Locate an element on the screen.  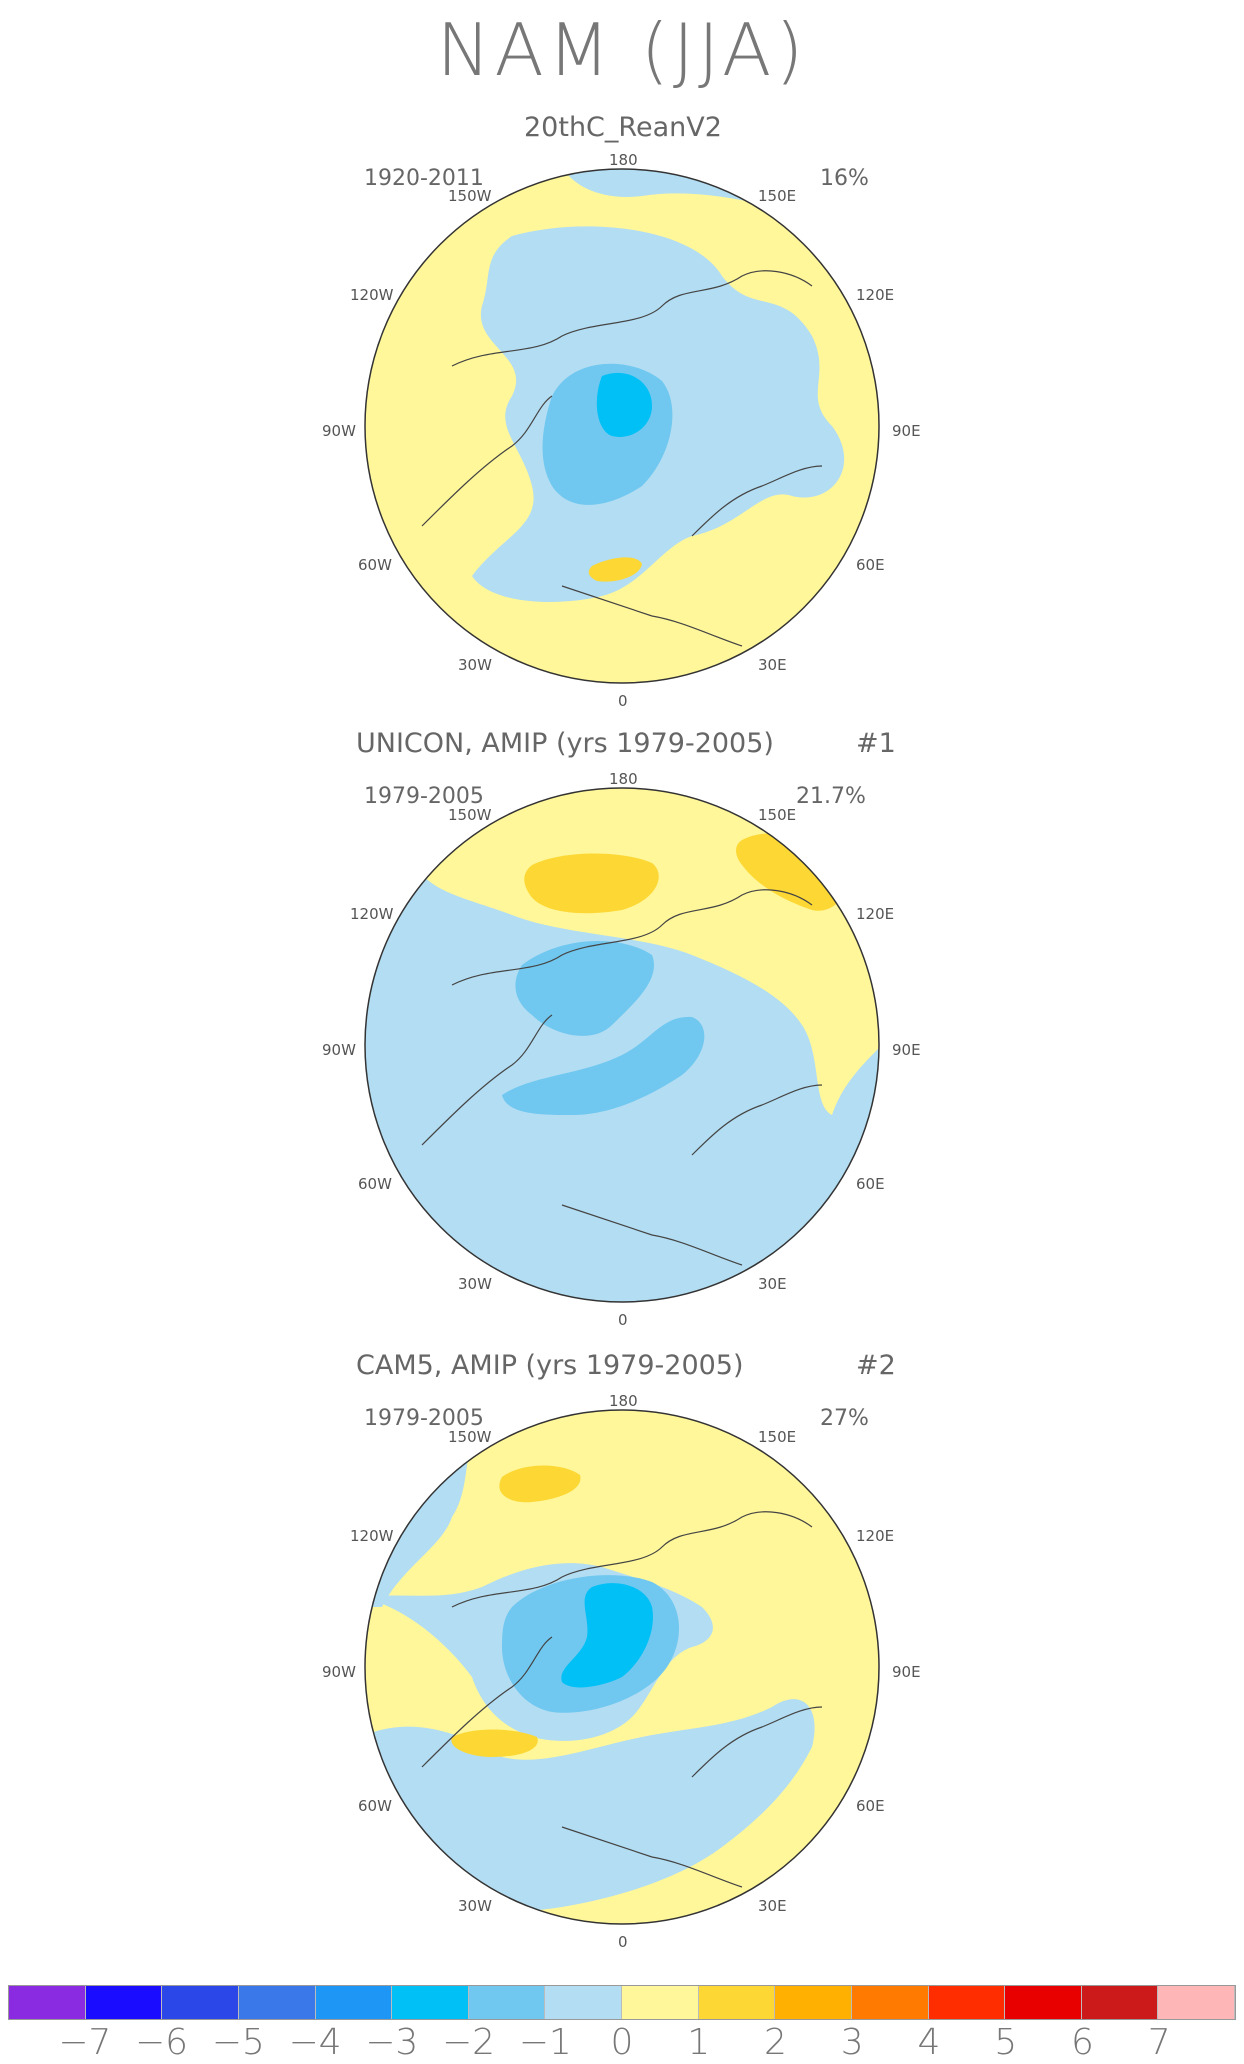
panel-title: 20thC_ReanV2 is located at coordinates (623, 127).